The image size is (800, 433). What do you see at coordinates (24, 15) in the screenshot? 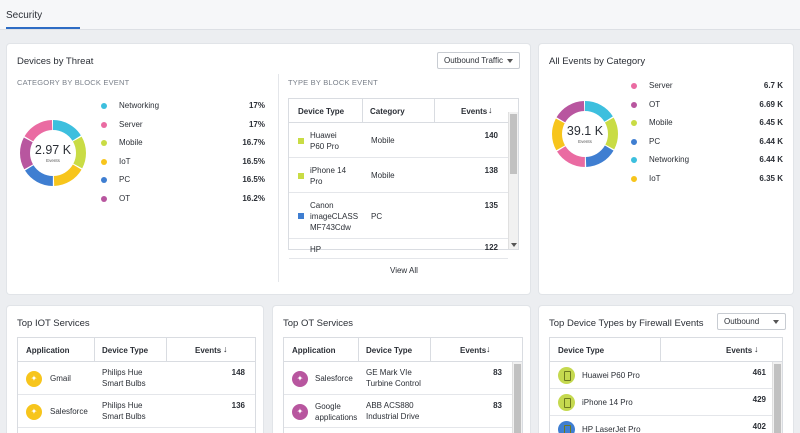
I see `tab-security: Security` at bounding box center [24, 15].